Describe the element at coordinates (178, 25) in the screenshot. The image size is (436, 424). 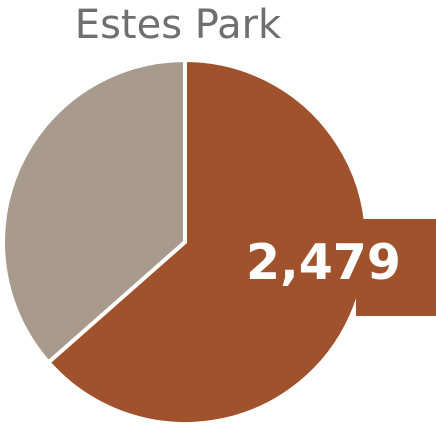
I see `chart-title: Estes Park` at that location.